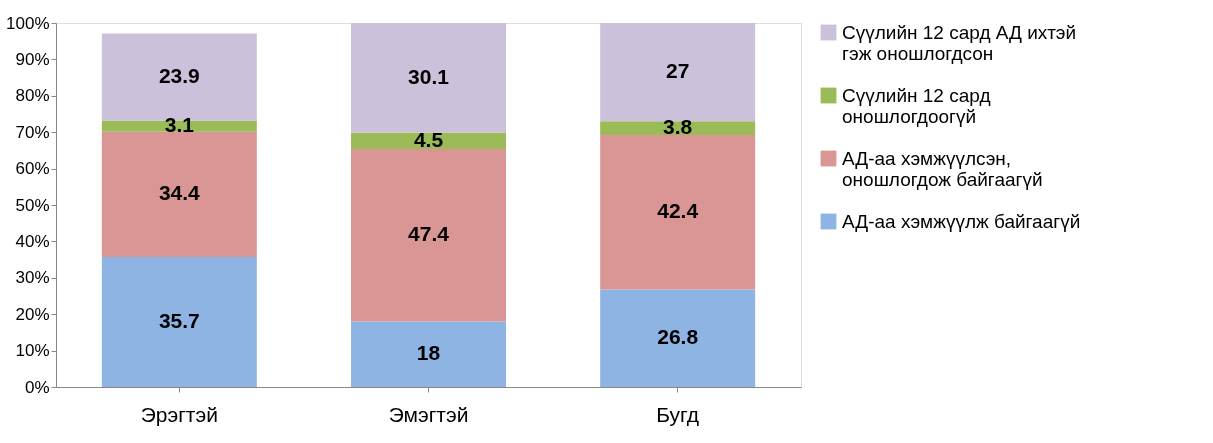 The height and width of the screenshot is (443, 1213). I want to click on y-tick-label: 40%, so click(32, 241).